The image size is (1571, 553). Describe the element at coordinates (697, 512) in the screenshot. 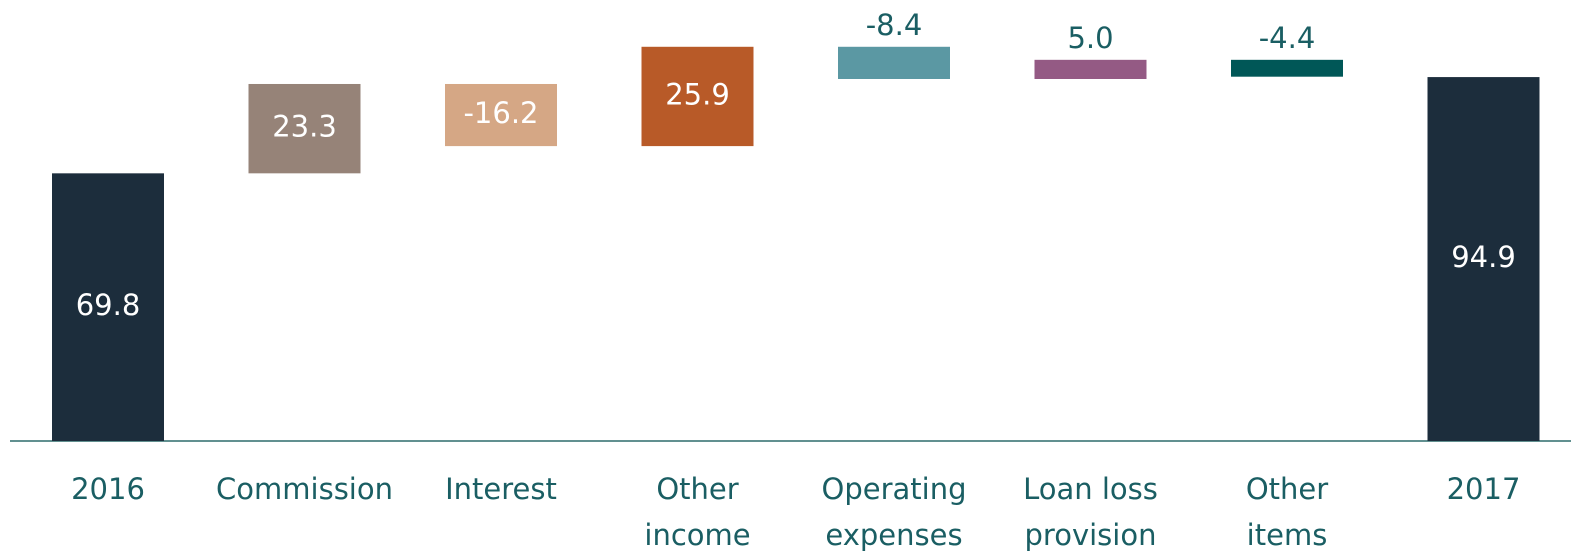

I see `x-tick-label: Other income` at that location.